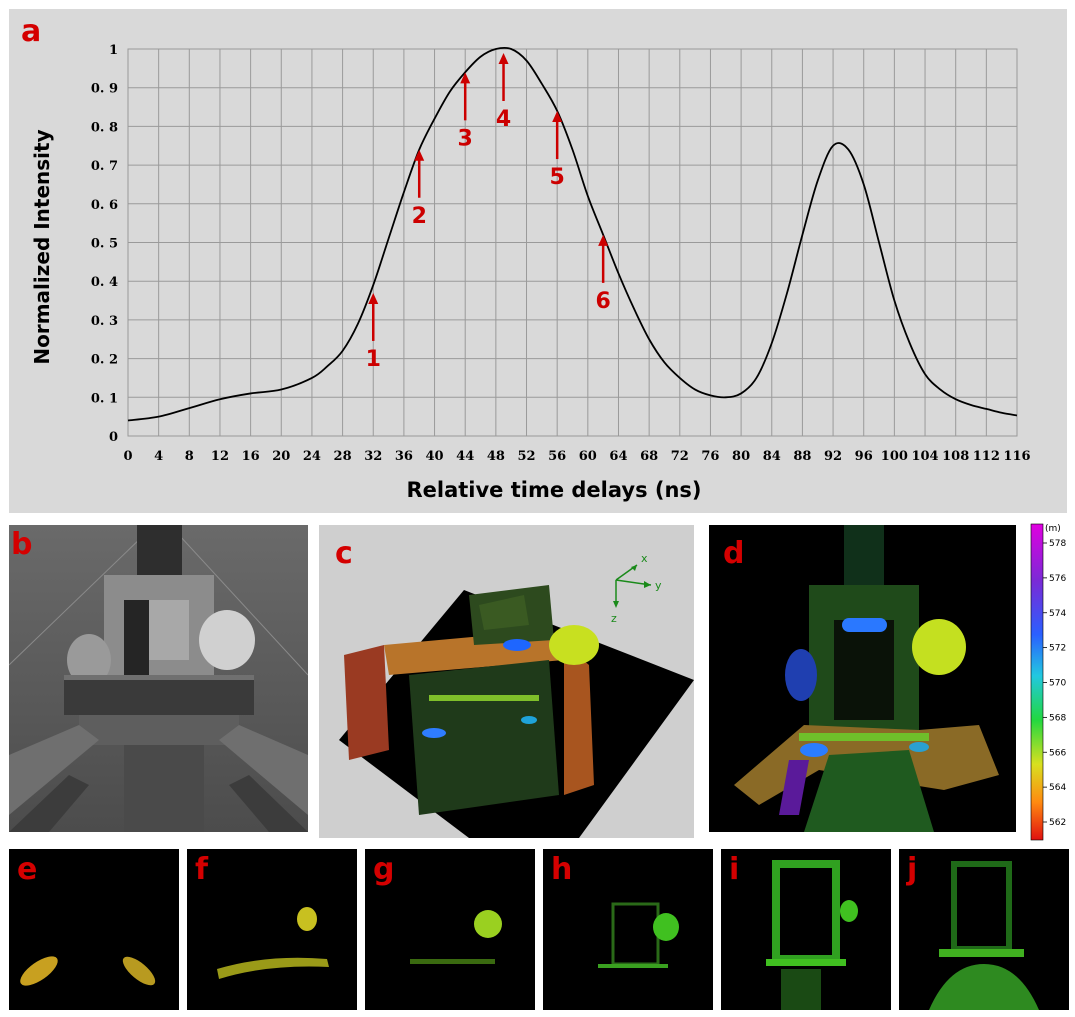 This screenshot has width=1075, height=1017. I want to click on panel-label-d: d, so click(734, 553).